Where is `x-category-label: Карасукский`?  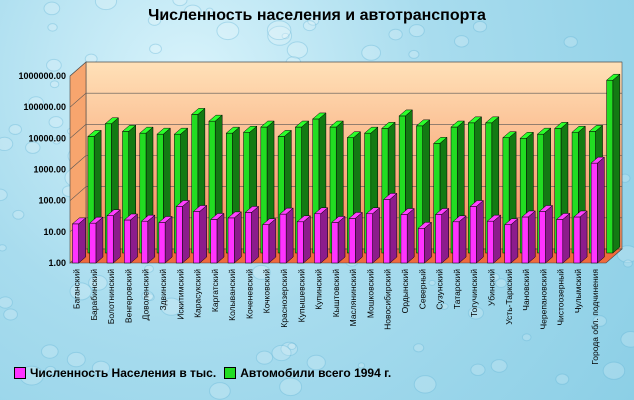 x-category-label: Карасукский is located at coordinates (198, 293).